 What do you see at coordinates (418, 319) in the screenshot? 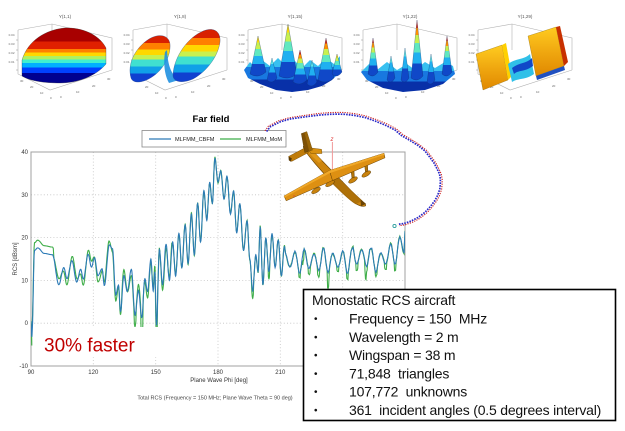
I see `svg-text: Frequency = 150 MHz` at bounding box center [418, 319].